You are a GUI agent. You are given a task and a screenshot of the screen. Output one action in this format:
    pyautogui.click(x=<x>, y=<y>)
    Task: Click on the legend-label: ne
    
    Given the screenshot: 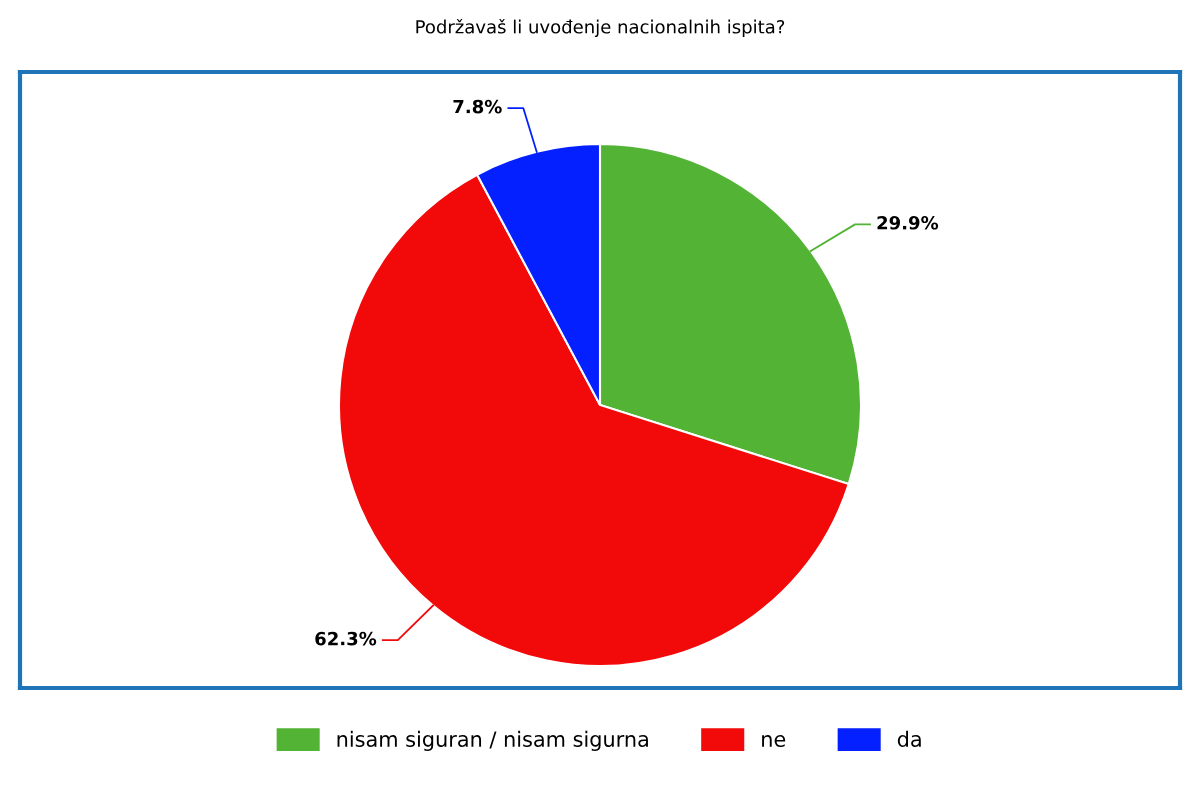 What is the action you would take?
    pyautogui.click(x=774, y=741)
    